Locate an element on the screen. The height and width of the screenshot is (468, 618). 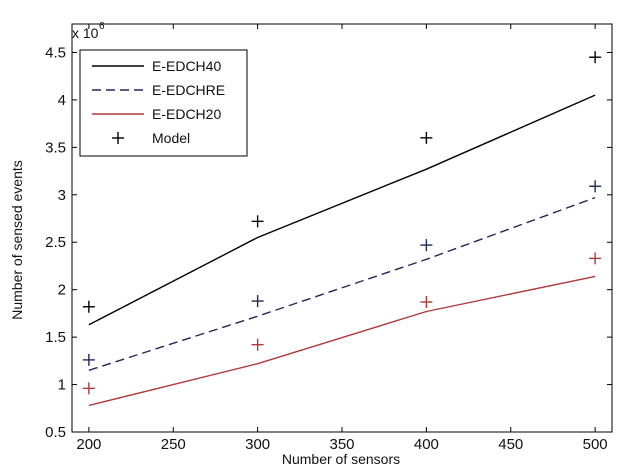
legend-item-e-edchre: E-EDCHRE is located at coordinates (158, 90).